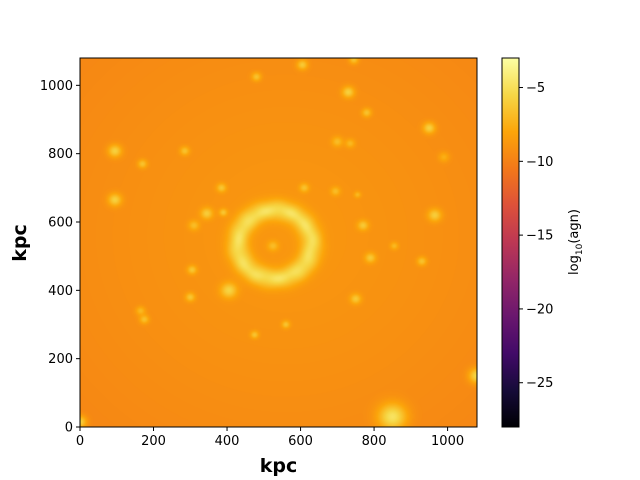 The image size is (640, 480). I want to click on x-tick-label: 600, so click(300, 441).